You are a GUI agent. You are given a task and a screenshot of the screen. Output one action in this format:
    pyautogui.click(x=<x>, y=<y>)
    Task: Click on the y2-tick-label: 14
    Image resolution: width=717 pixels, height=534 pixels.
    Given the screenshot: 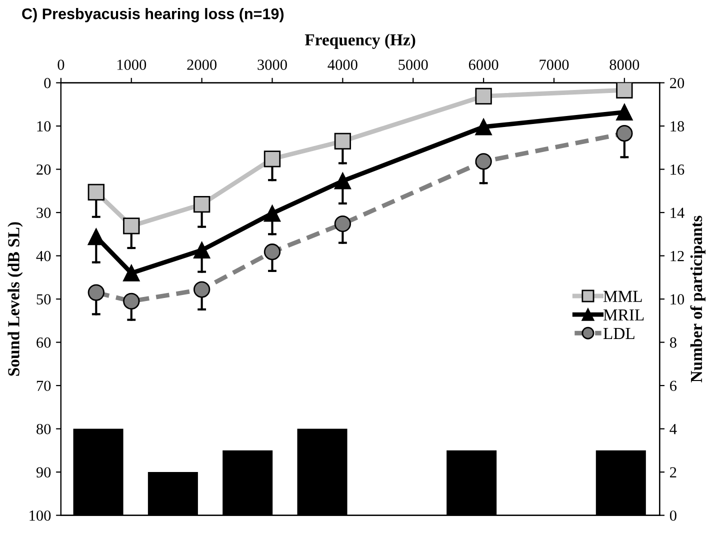 What is the action you would take?
    pyautogui.click(x=677, y=213)
    